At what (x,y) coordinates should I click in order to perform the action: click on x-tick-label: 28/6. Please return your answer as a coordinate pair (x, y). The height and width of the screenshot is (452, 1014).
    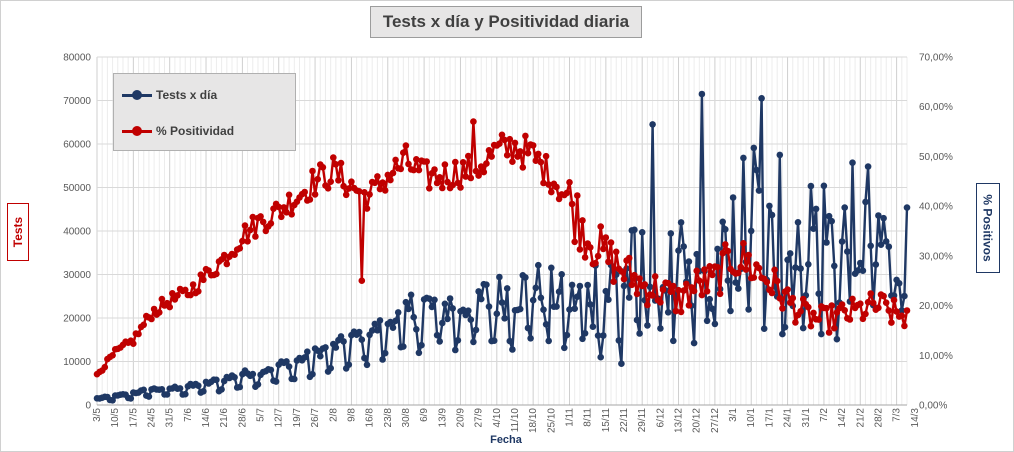
    Looking at the image, I should click on (242, 418).